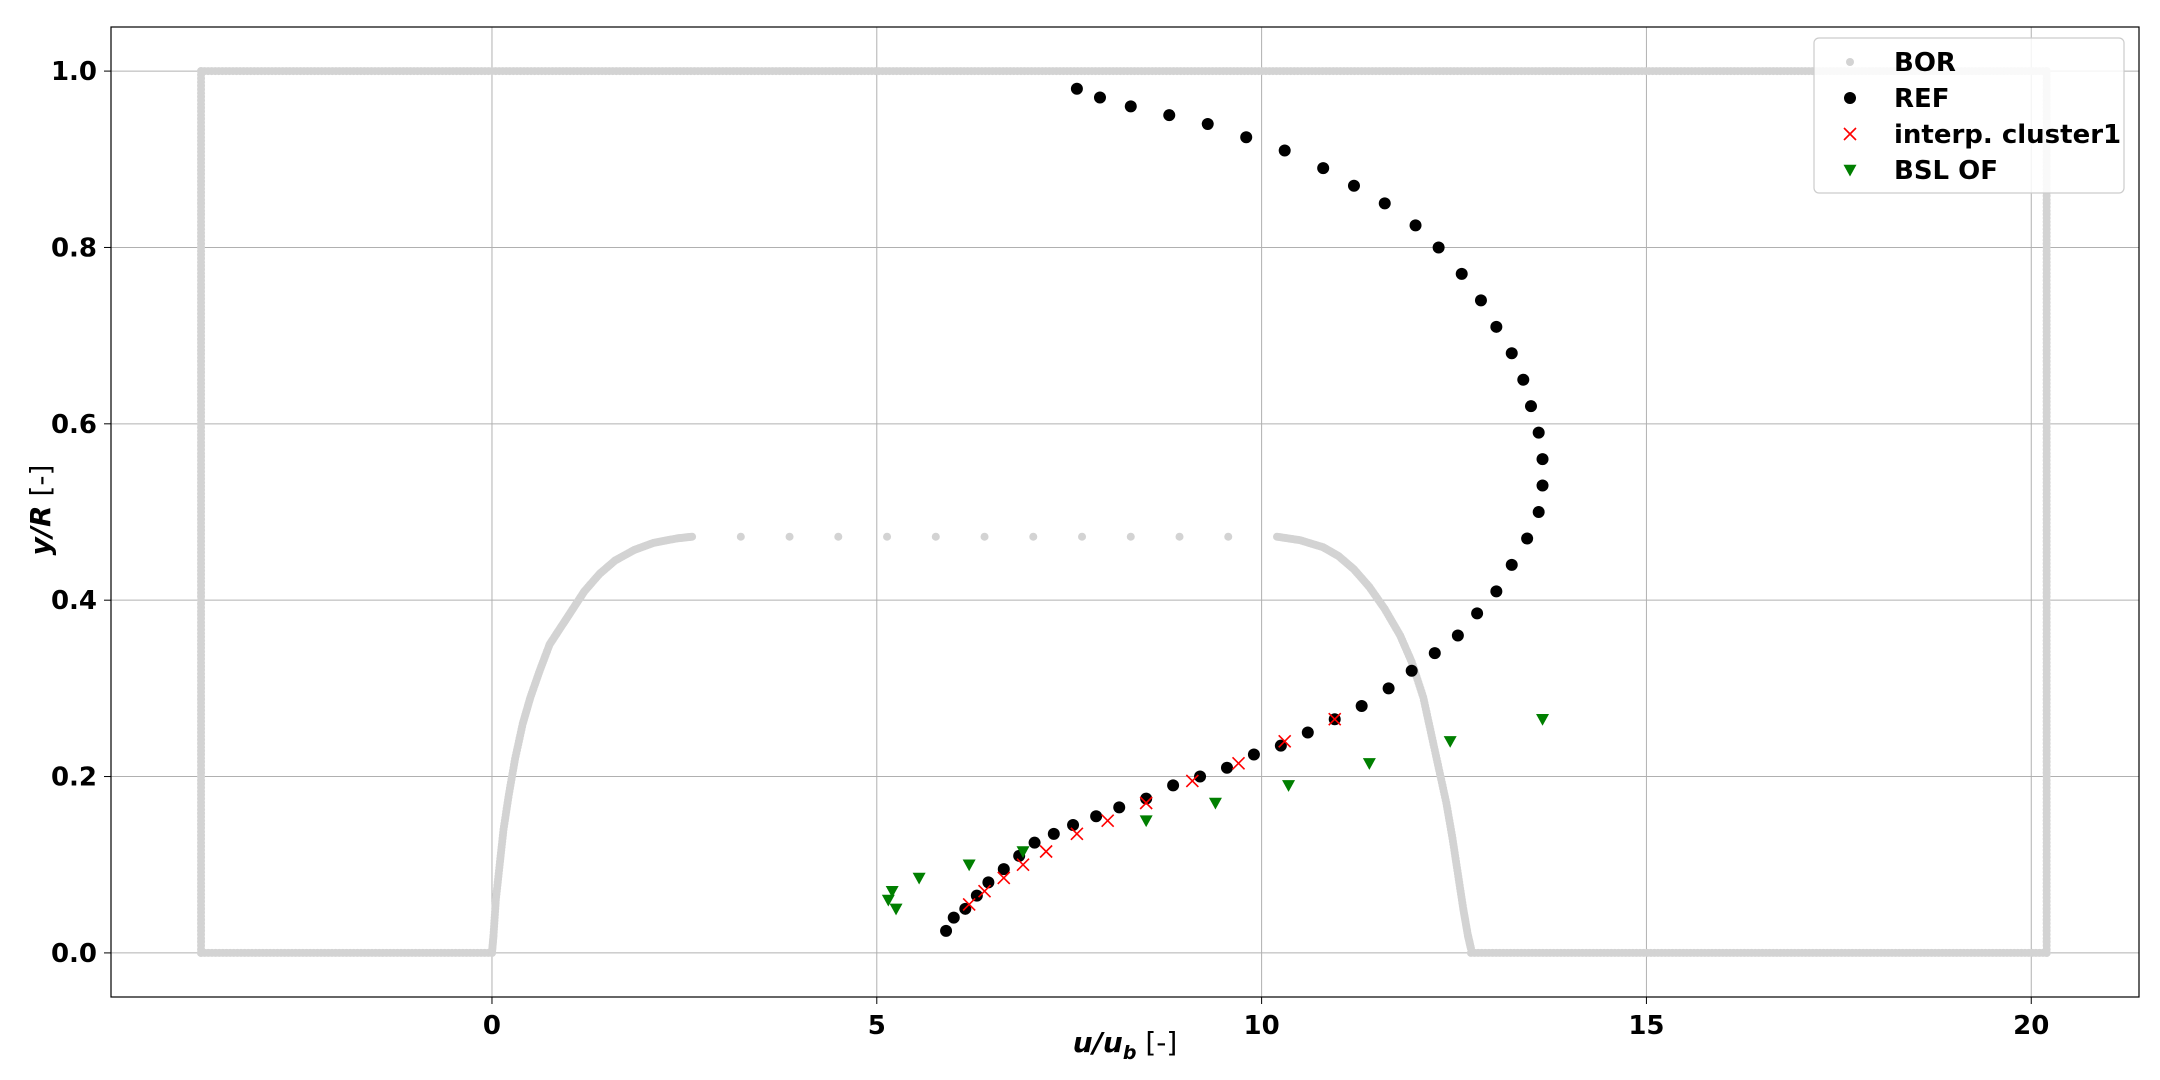 This screenshot has height=1080, width=2160. I want to click on series-interp-cluster1, so click(1152, 811).